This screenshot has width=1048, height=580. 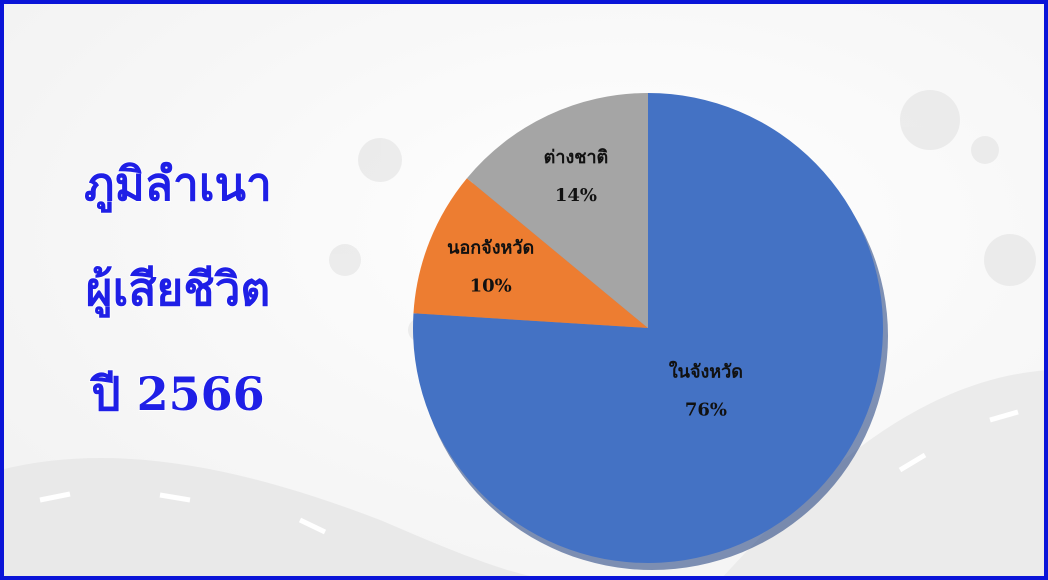 What do you see at coordinates (490, 248) in the screenshot?
I see `slice-label: นอกจังหวัด` at bounding box center [490, 248].